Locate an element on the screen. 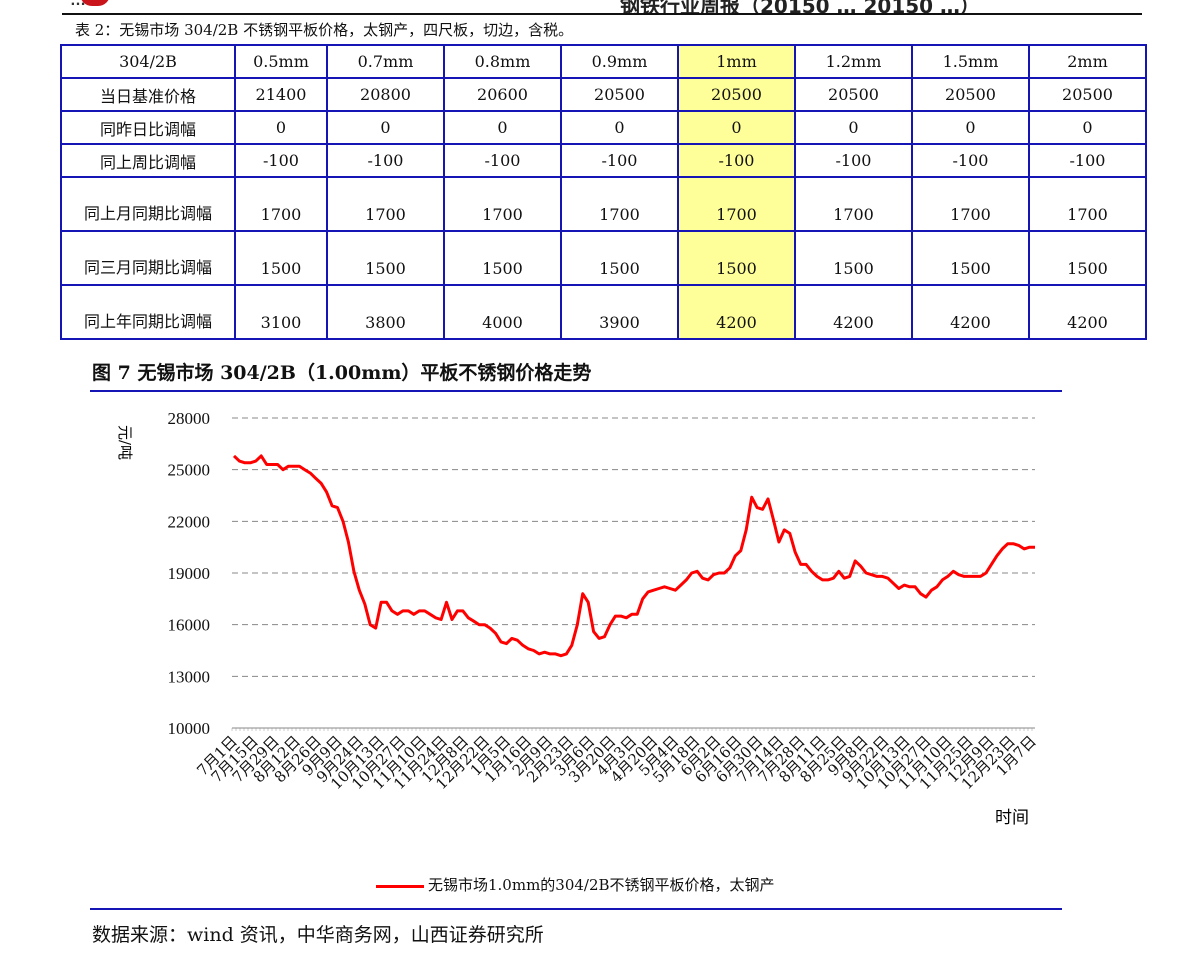 The image size is (1191, 966). data-source-note: 数据来源：wind 资讯，中华商务网，山西证券研究所 is located at coordinates (318, 935).